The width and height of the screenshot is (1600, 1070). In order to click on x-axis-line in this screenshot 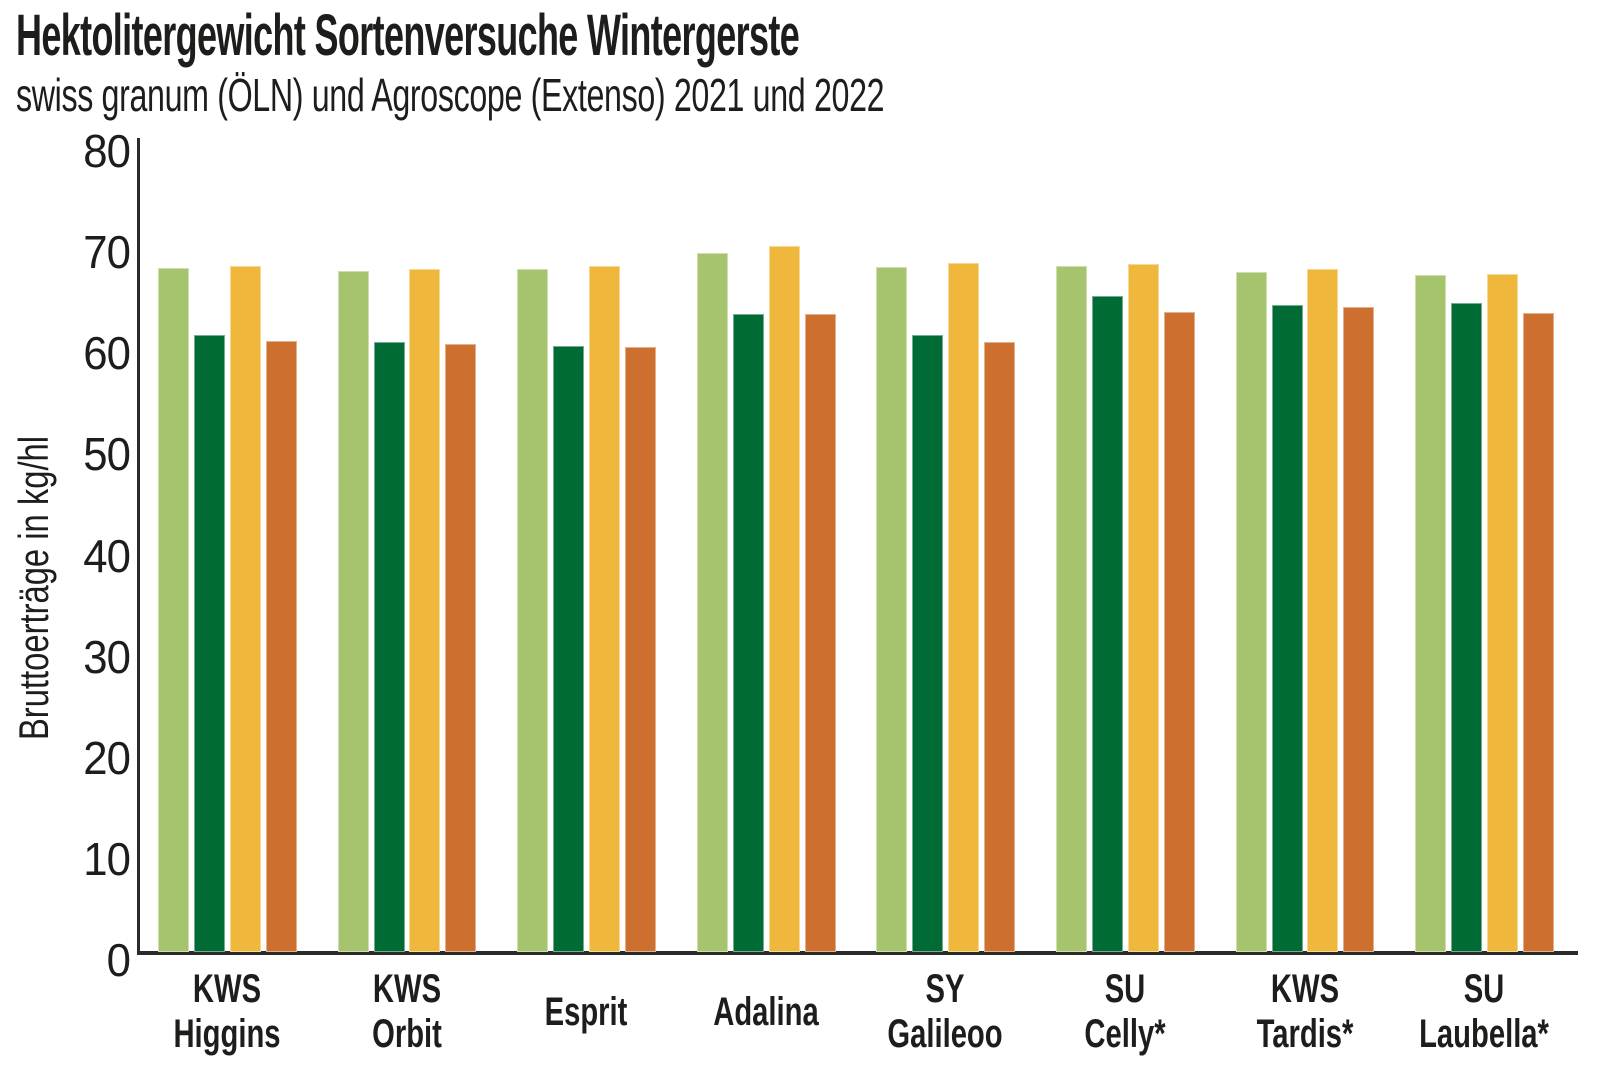, I will do `click(857, 953)`.